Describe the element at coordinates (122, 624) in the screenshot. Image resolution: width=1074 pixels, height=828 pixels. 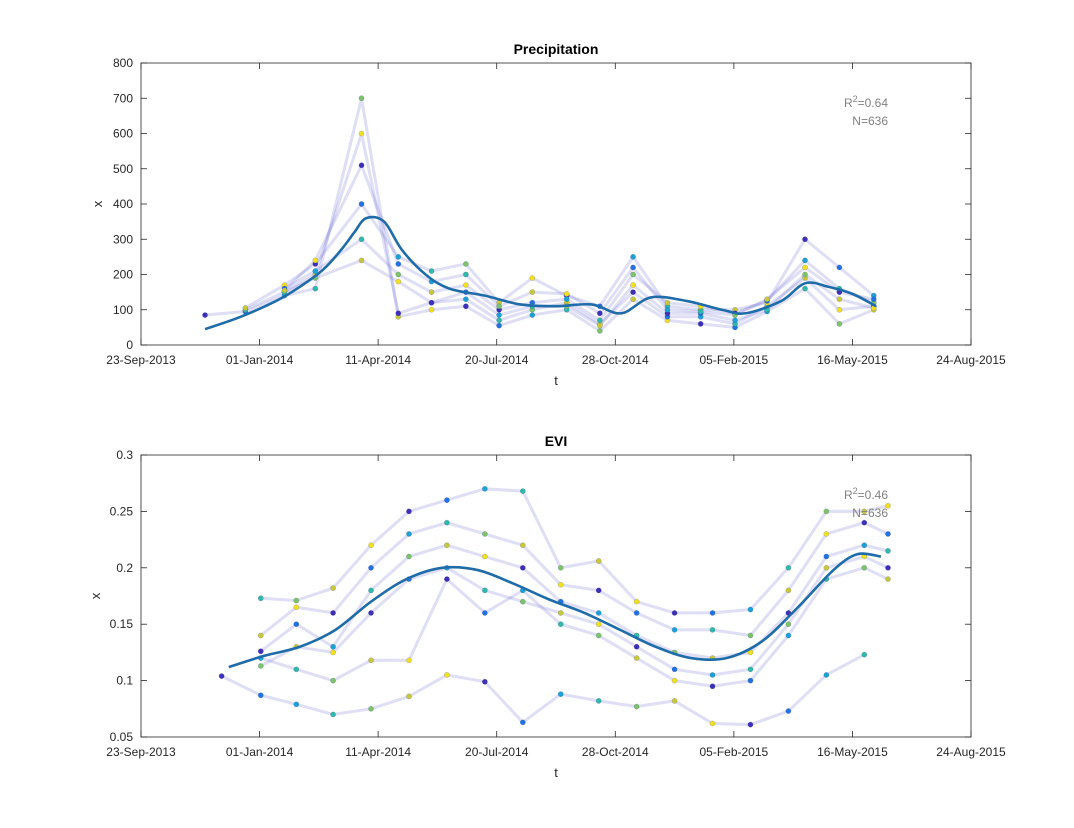
I see `evi-y-tick-label: 0.15` at that location.